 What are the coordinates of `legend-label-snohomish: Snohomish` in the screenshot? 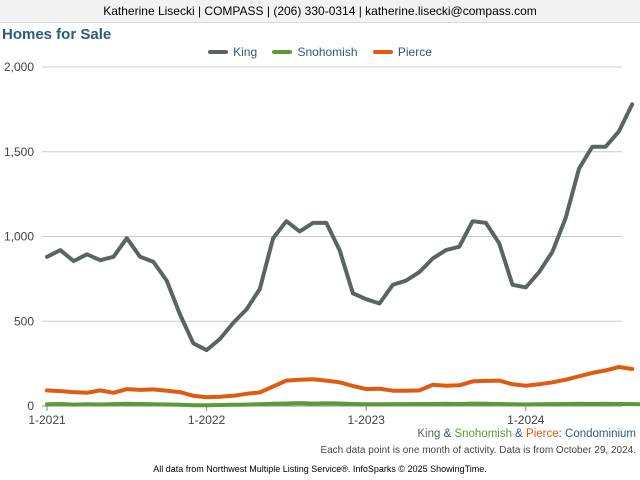 It's located at (327, 52).